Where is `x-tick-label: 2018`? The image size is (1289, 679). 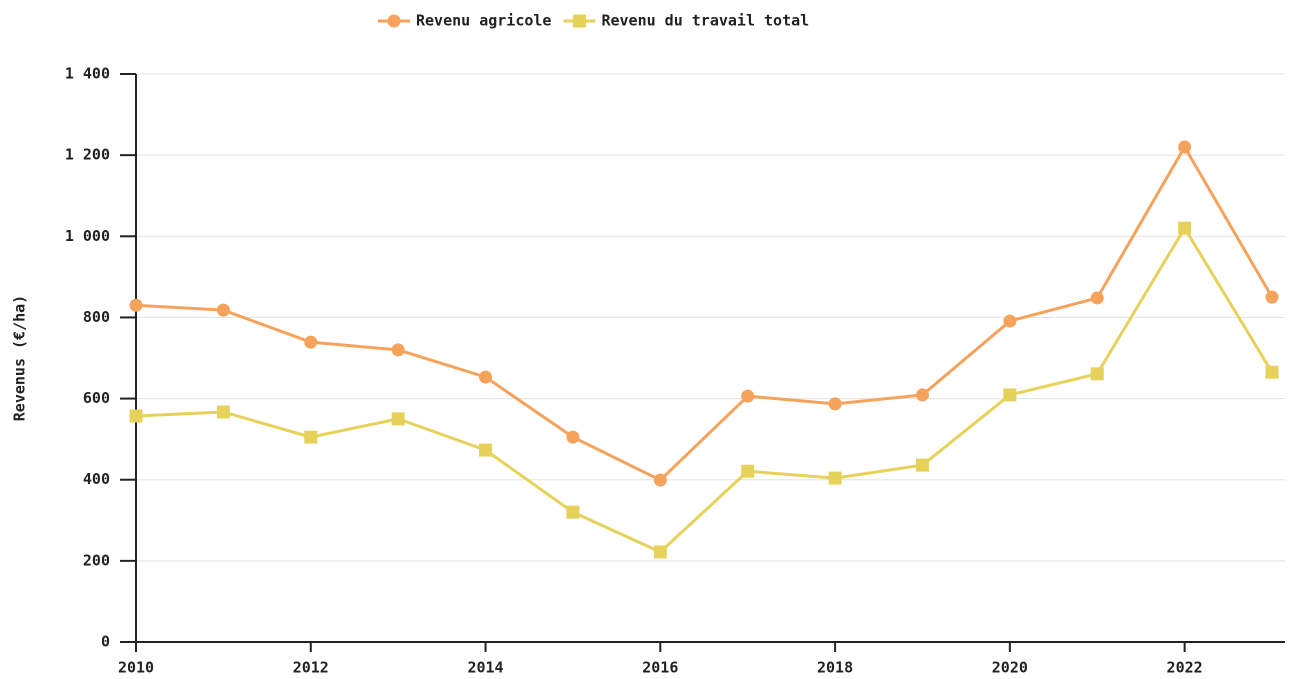 x-tick-label: 2018 is located at coordinates (835, 668).